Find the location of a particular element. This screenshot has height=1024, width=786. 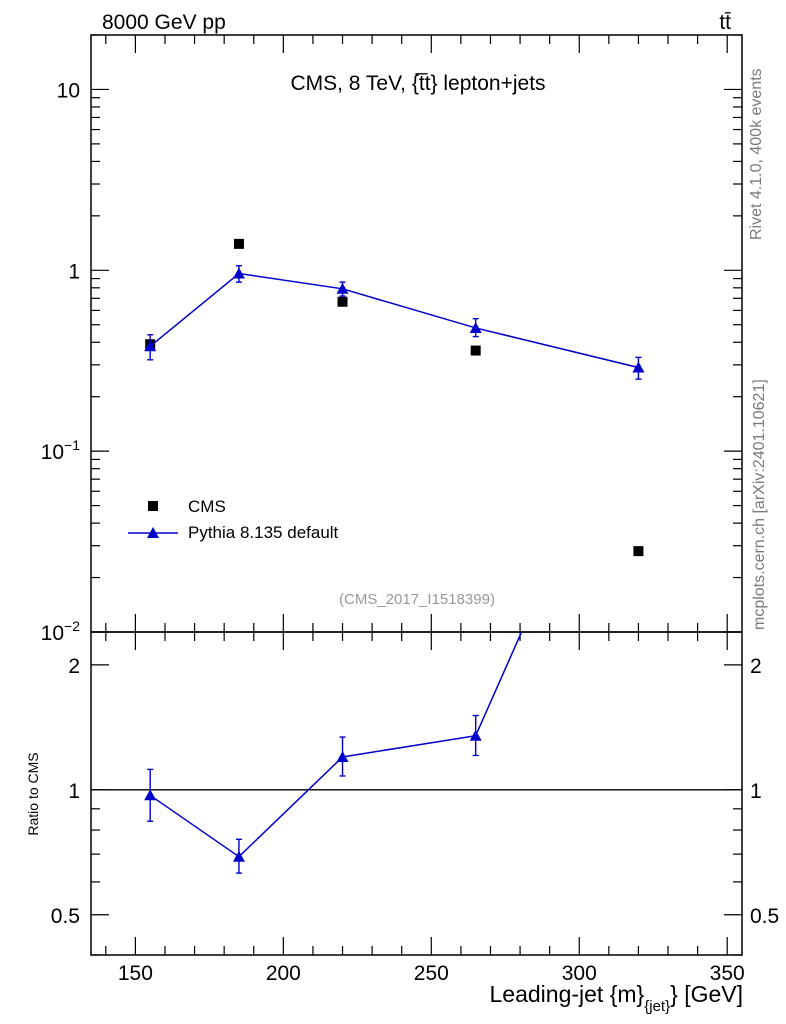

y-tick-label: 10 is located at coordinates (68, 90).